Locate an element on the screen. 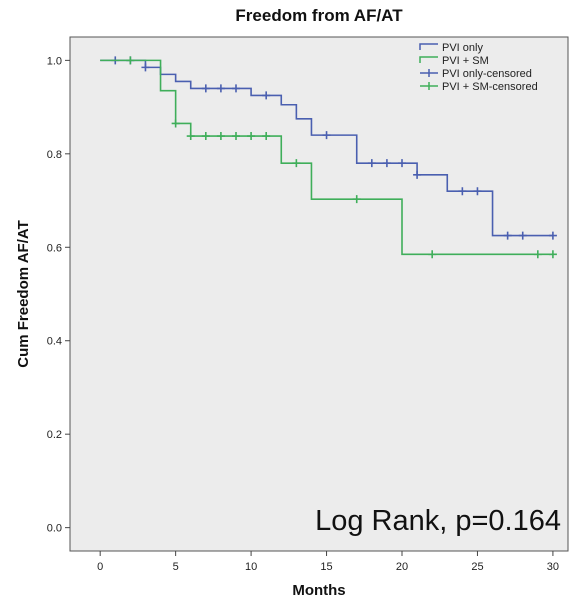  legend-item: PVI only is located at coordinates (451, 48).